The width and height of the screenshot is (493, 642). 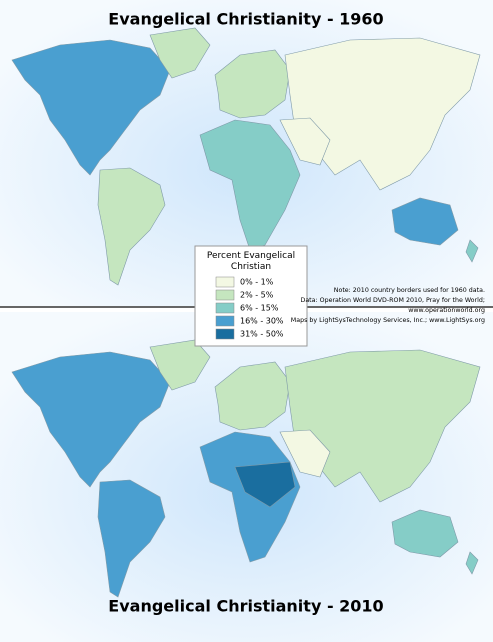 What do you see at coordinates (262, 321) in the screenshot?
I see `legend-label: 16% - 30%` at bounding box center [262, 321].